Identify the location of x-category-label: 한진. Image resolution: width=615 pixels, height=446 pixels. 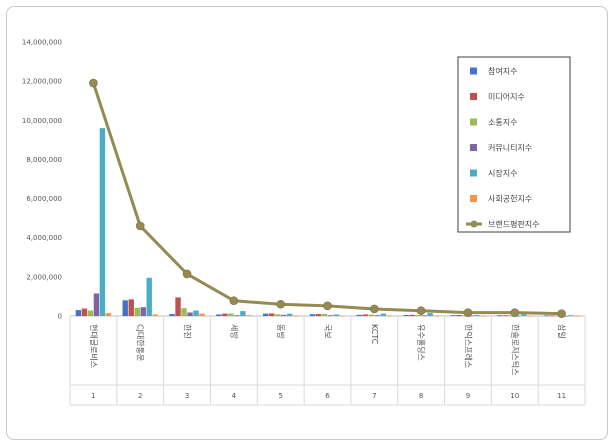
(188, 331).